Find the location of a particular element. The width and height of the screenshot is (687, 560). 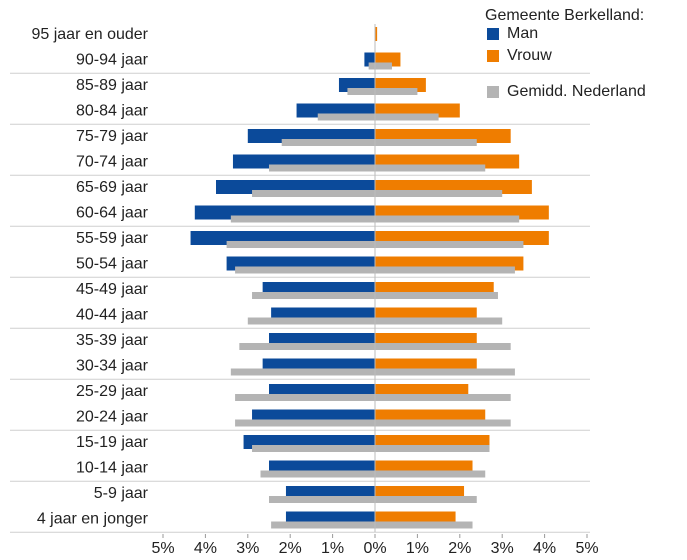

y-tick-label: 25-29 jaar is located at coordinates (112, 391).